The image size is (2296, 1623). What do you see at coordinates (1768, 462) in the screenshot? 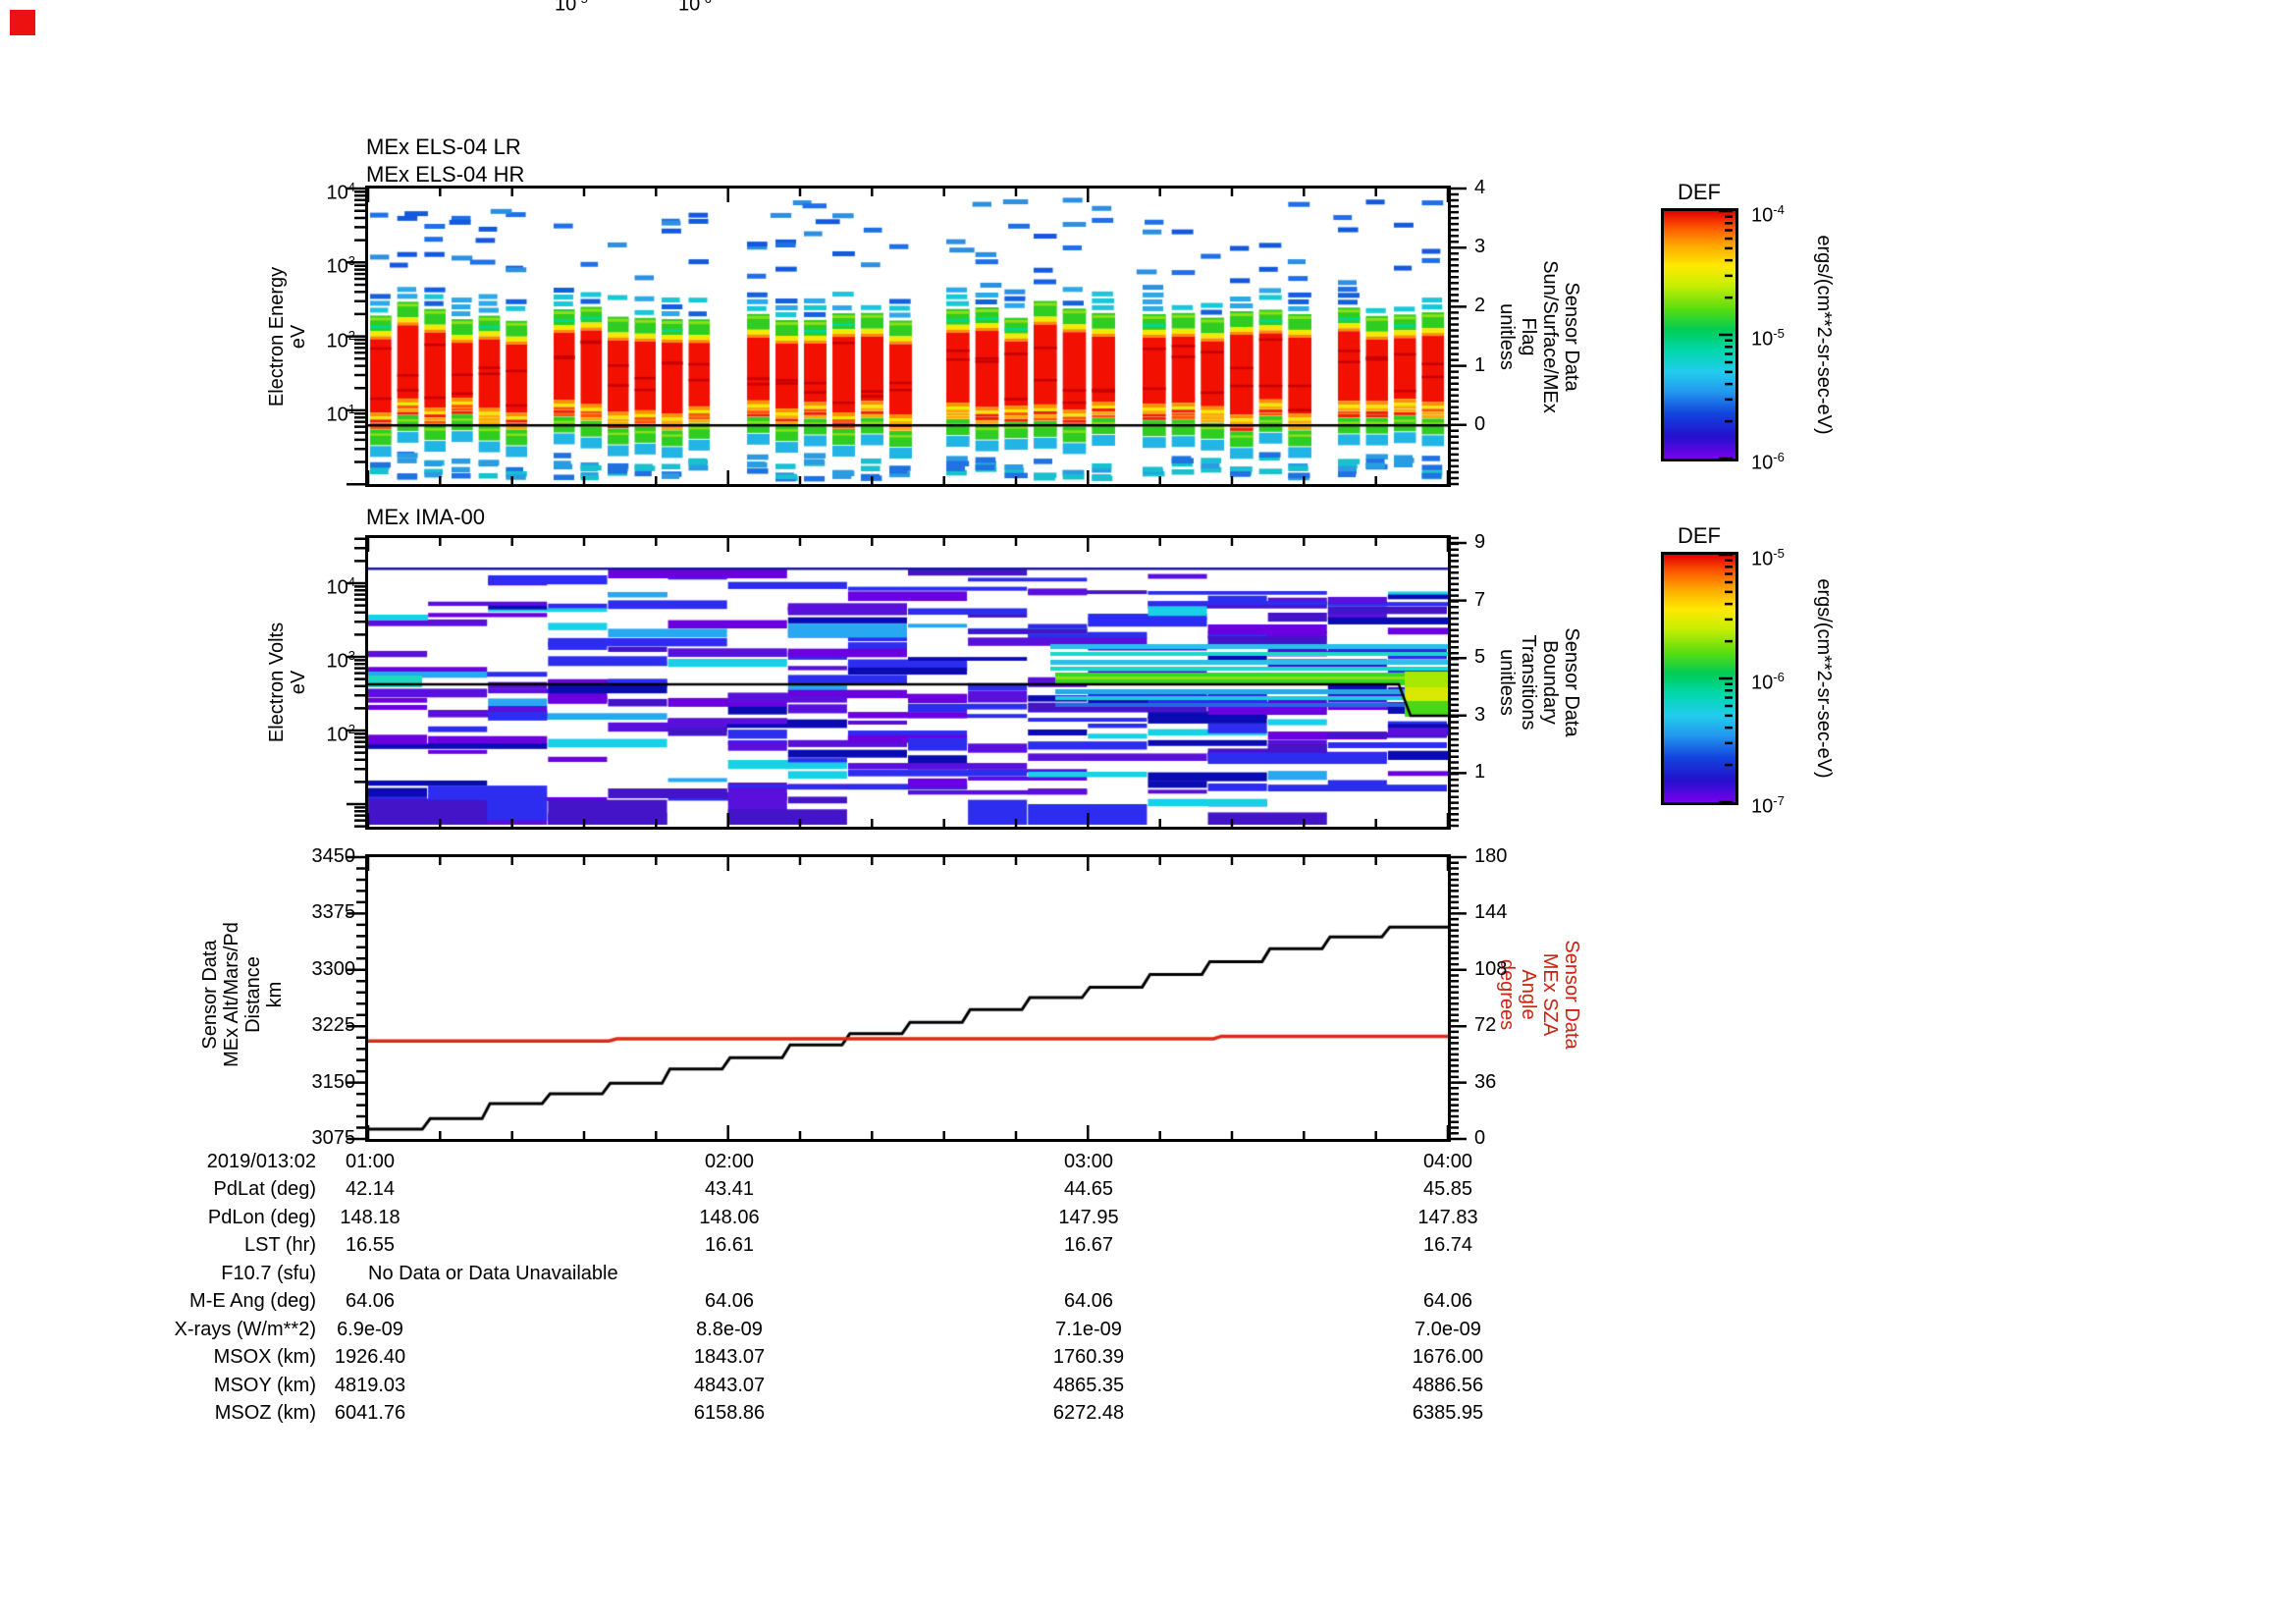
I see `colorbar1-tick: 10⁻⁶` at bounding box center [1768, 462].